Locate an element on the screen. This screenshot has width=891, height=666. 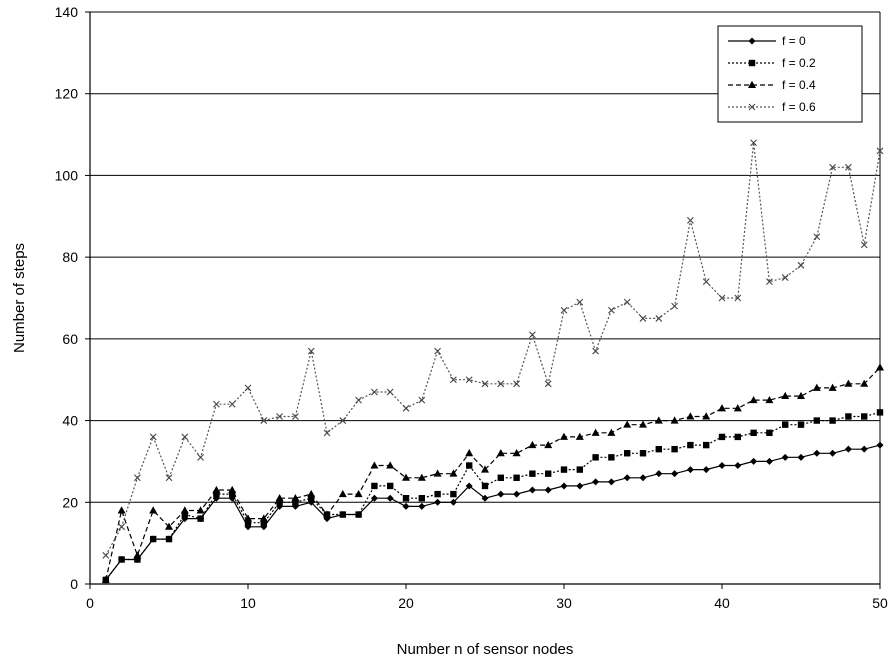
y-tick-label: 20 is located at coordinates (70, 502).